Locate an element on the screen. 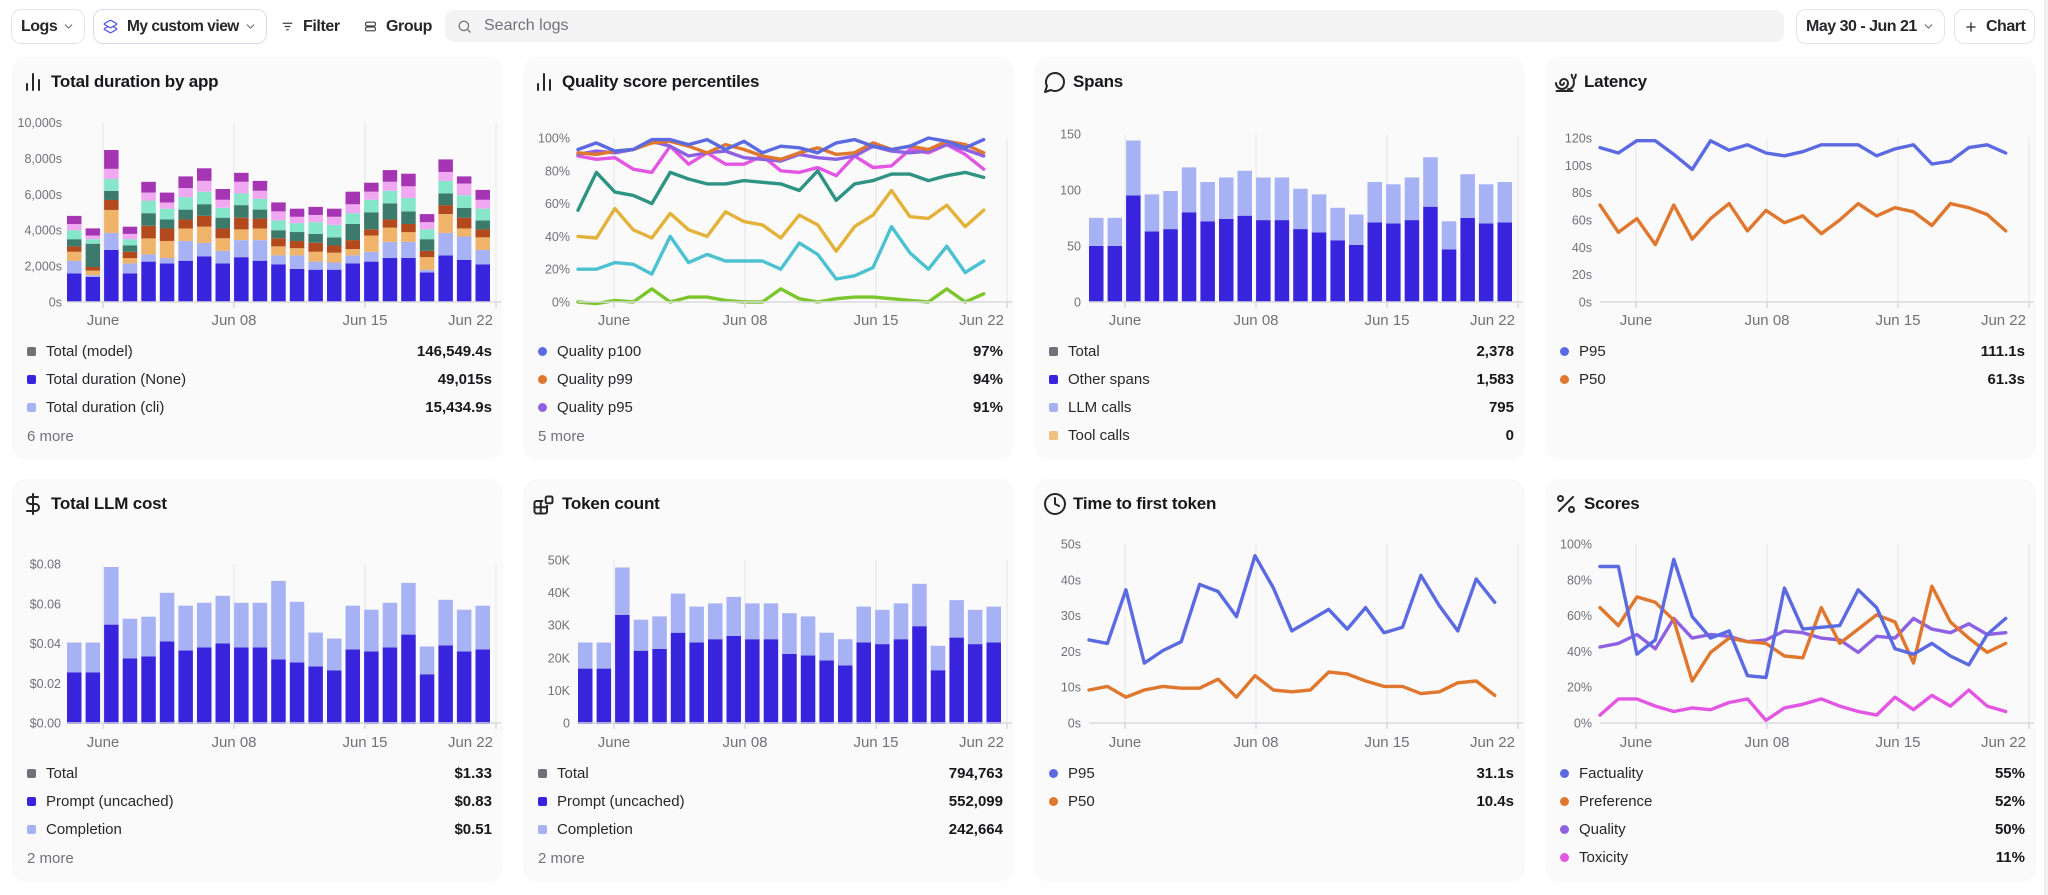 Image resolution: width=2048 pixels, height=895 pixels. svg-text: 100 is located at coordinates (1070, 190).